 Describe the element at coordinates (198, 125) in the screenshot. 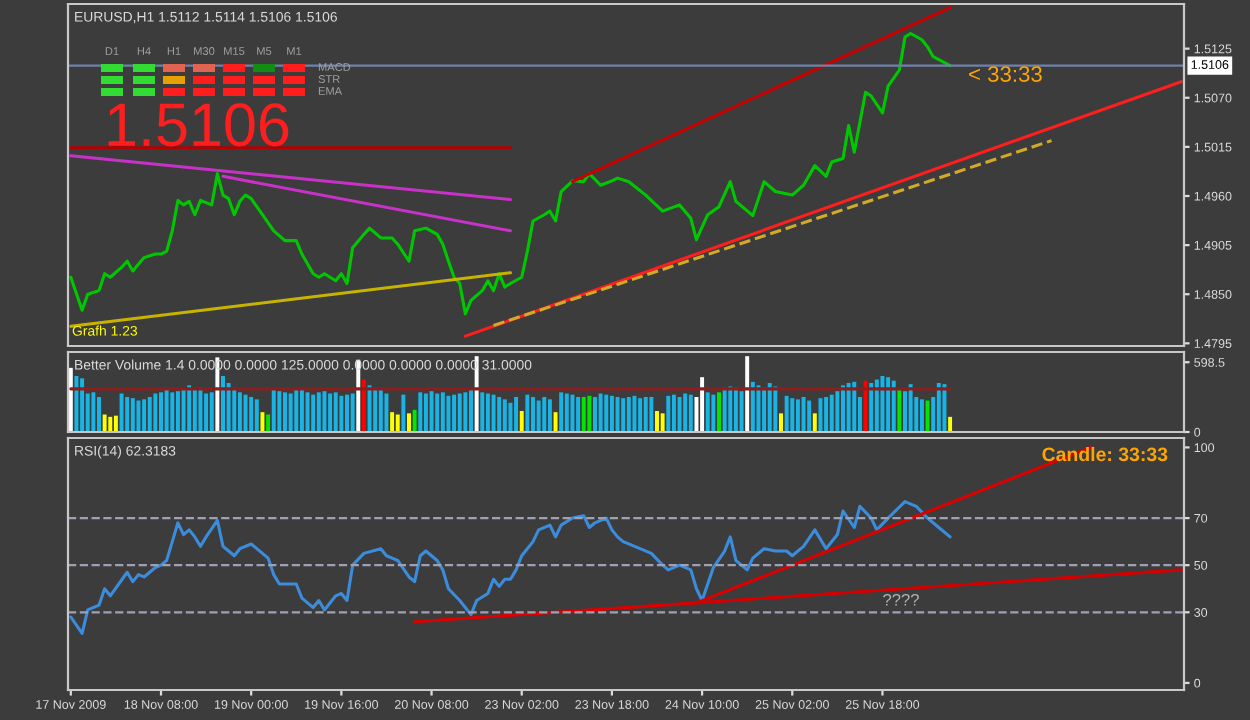

I see `annotation: 1.5106` at that location.